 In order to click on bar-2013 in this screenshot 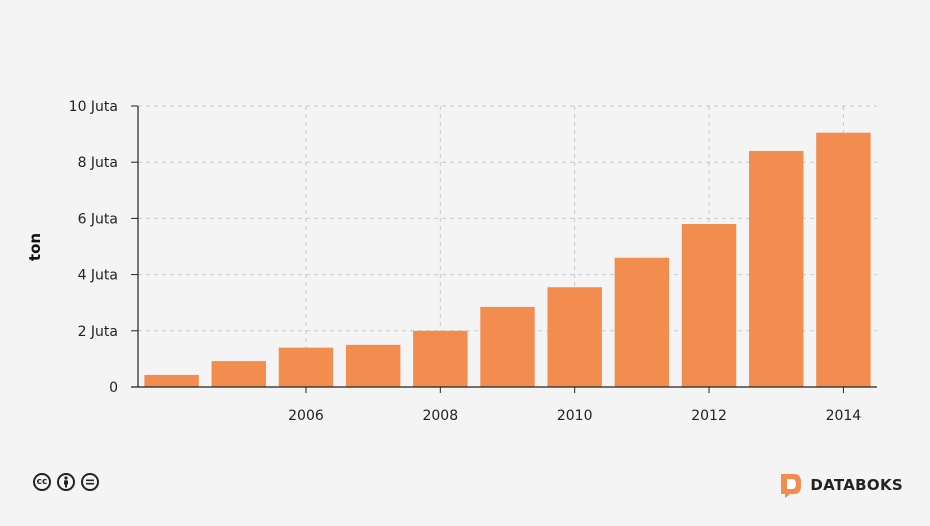, I will do `click(776, 268)`.